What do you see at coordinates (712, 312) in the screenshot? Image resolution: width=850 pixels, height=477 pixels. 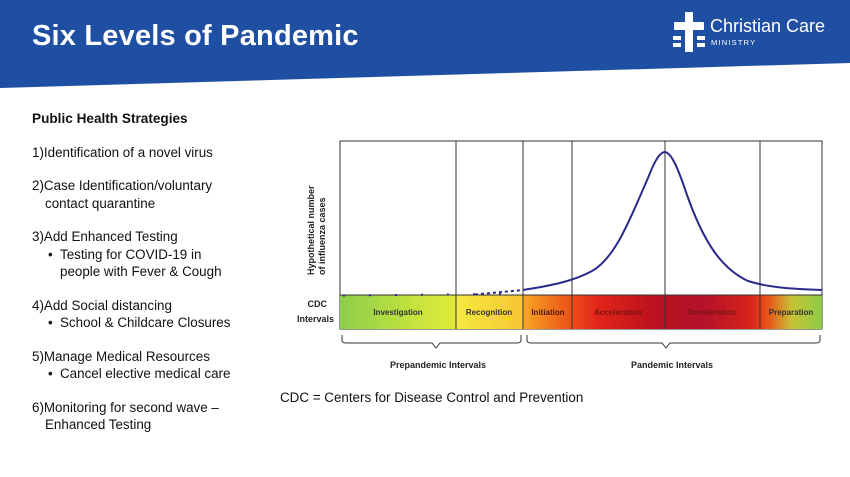 I see `interval-label-deceleration: Deceleration` at bounding box center [712, 312].